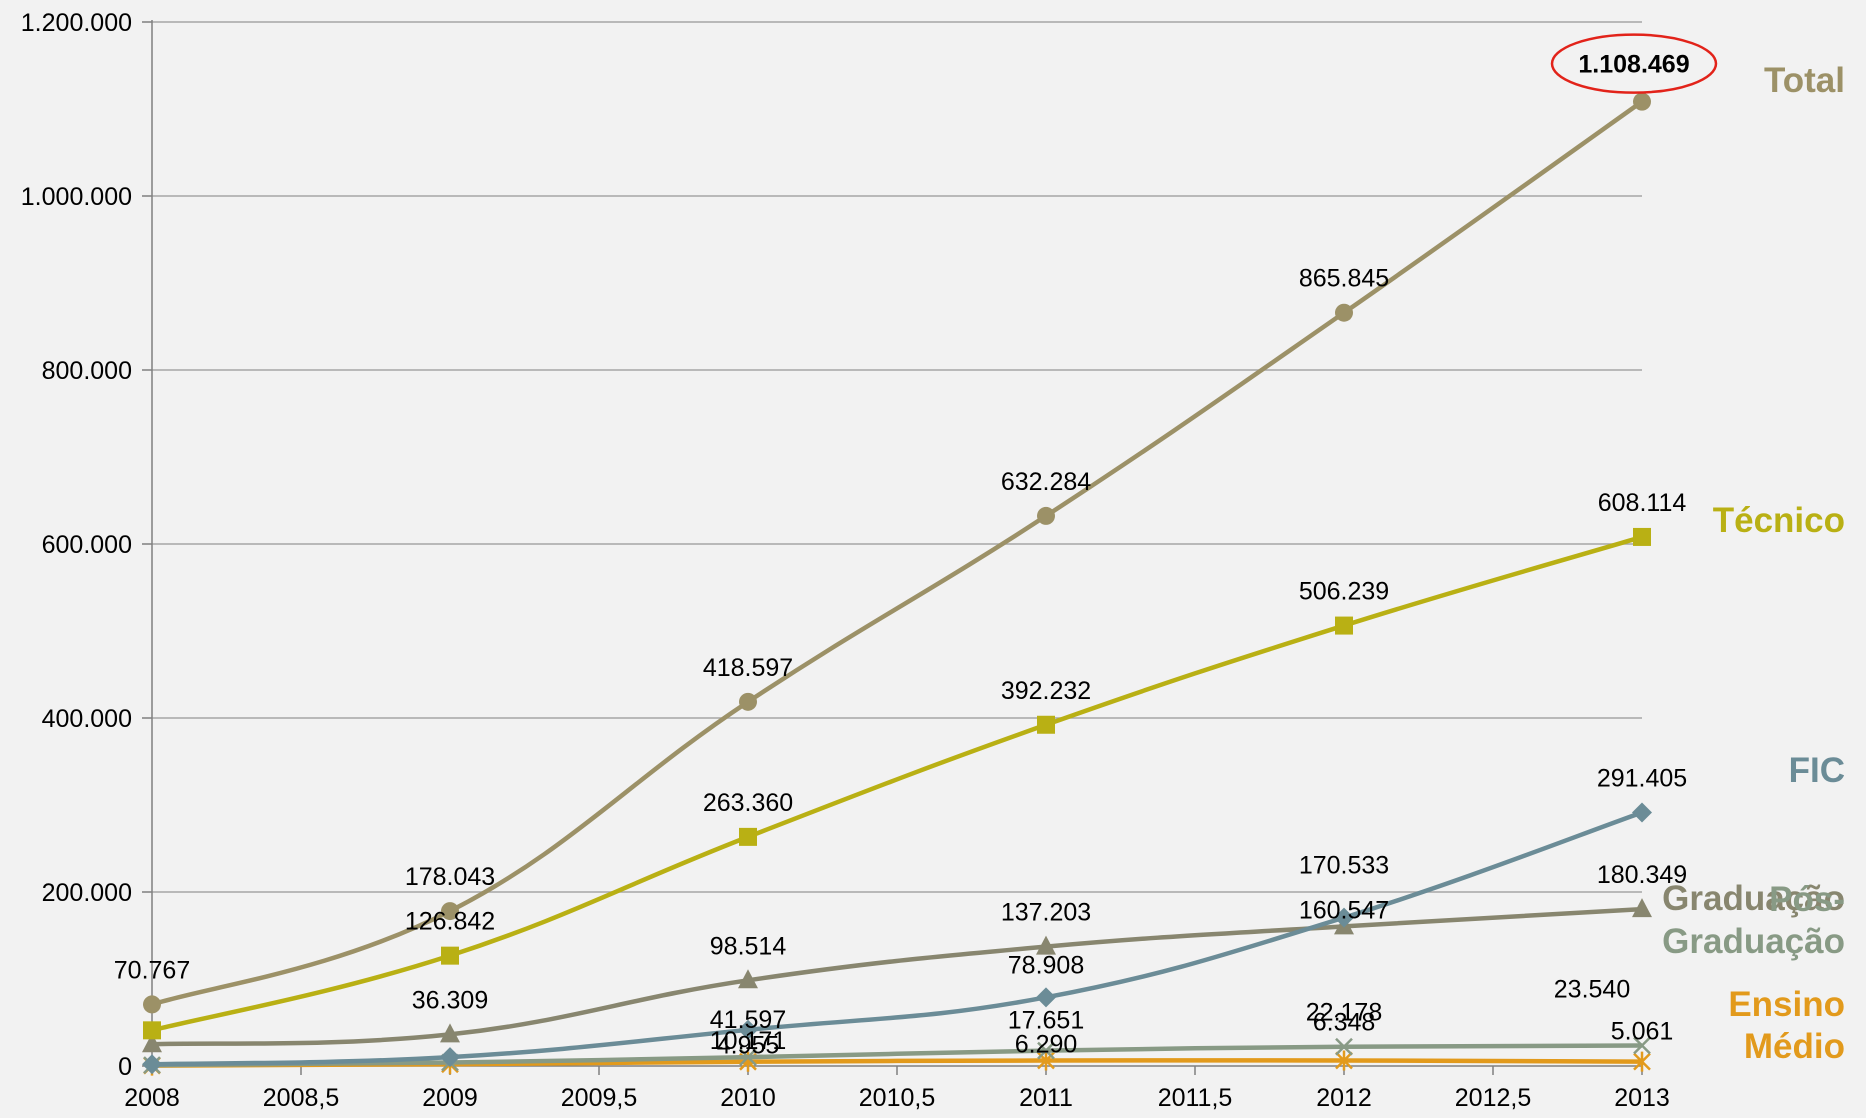  Describe the element at coordinates (450, 922) in the screenshot. I see `data-label: 126.842` at that location.